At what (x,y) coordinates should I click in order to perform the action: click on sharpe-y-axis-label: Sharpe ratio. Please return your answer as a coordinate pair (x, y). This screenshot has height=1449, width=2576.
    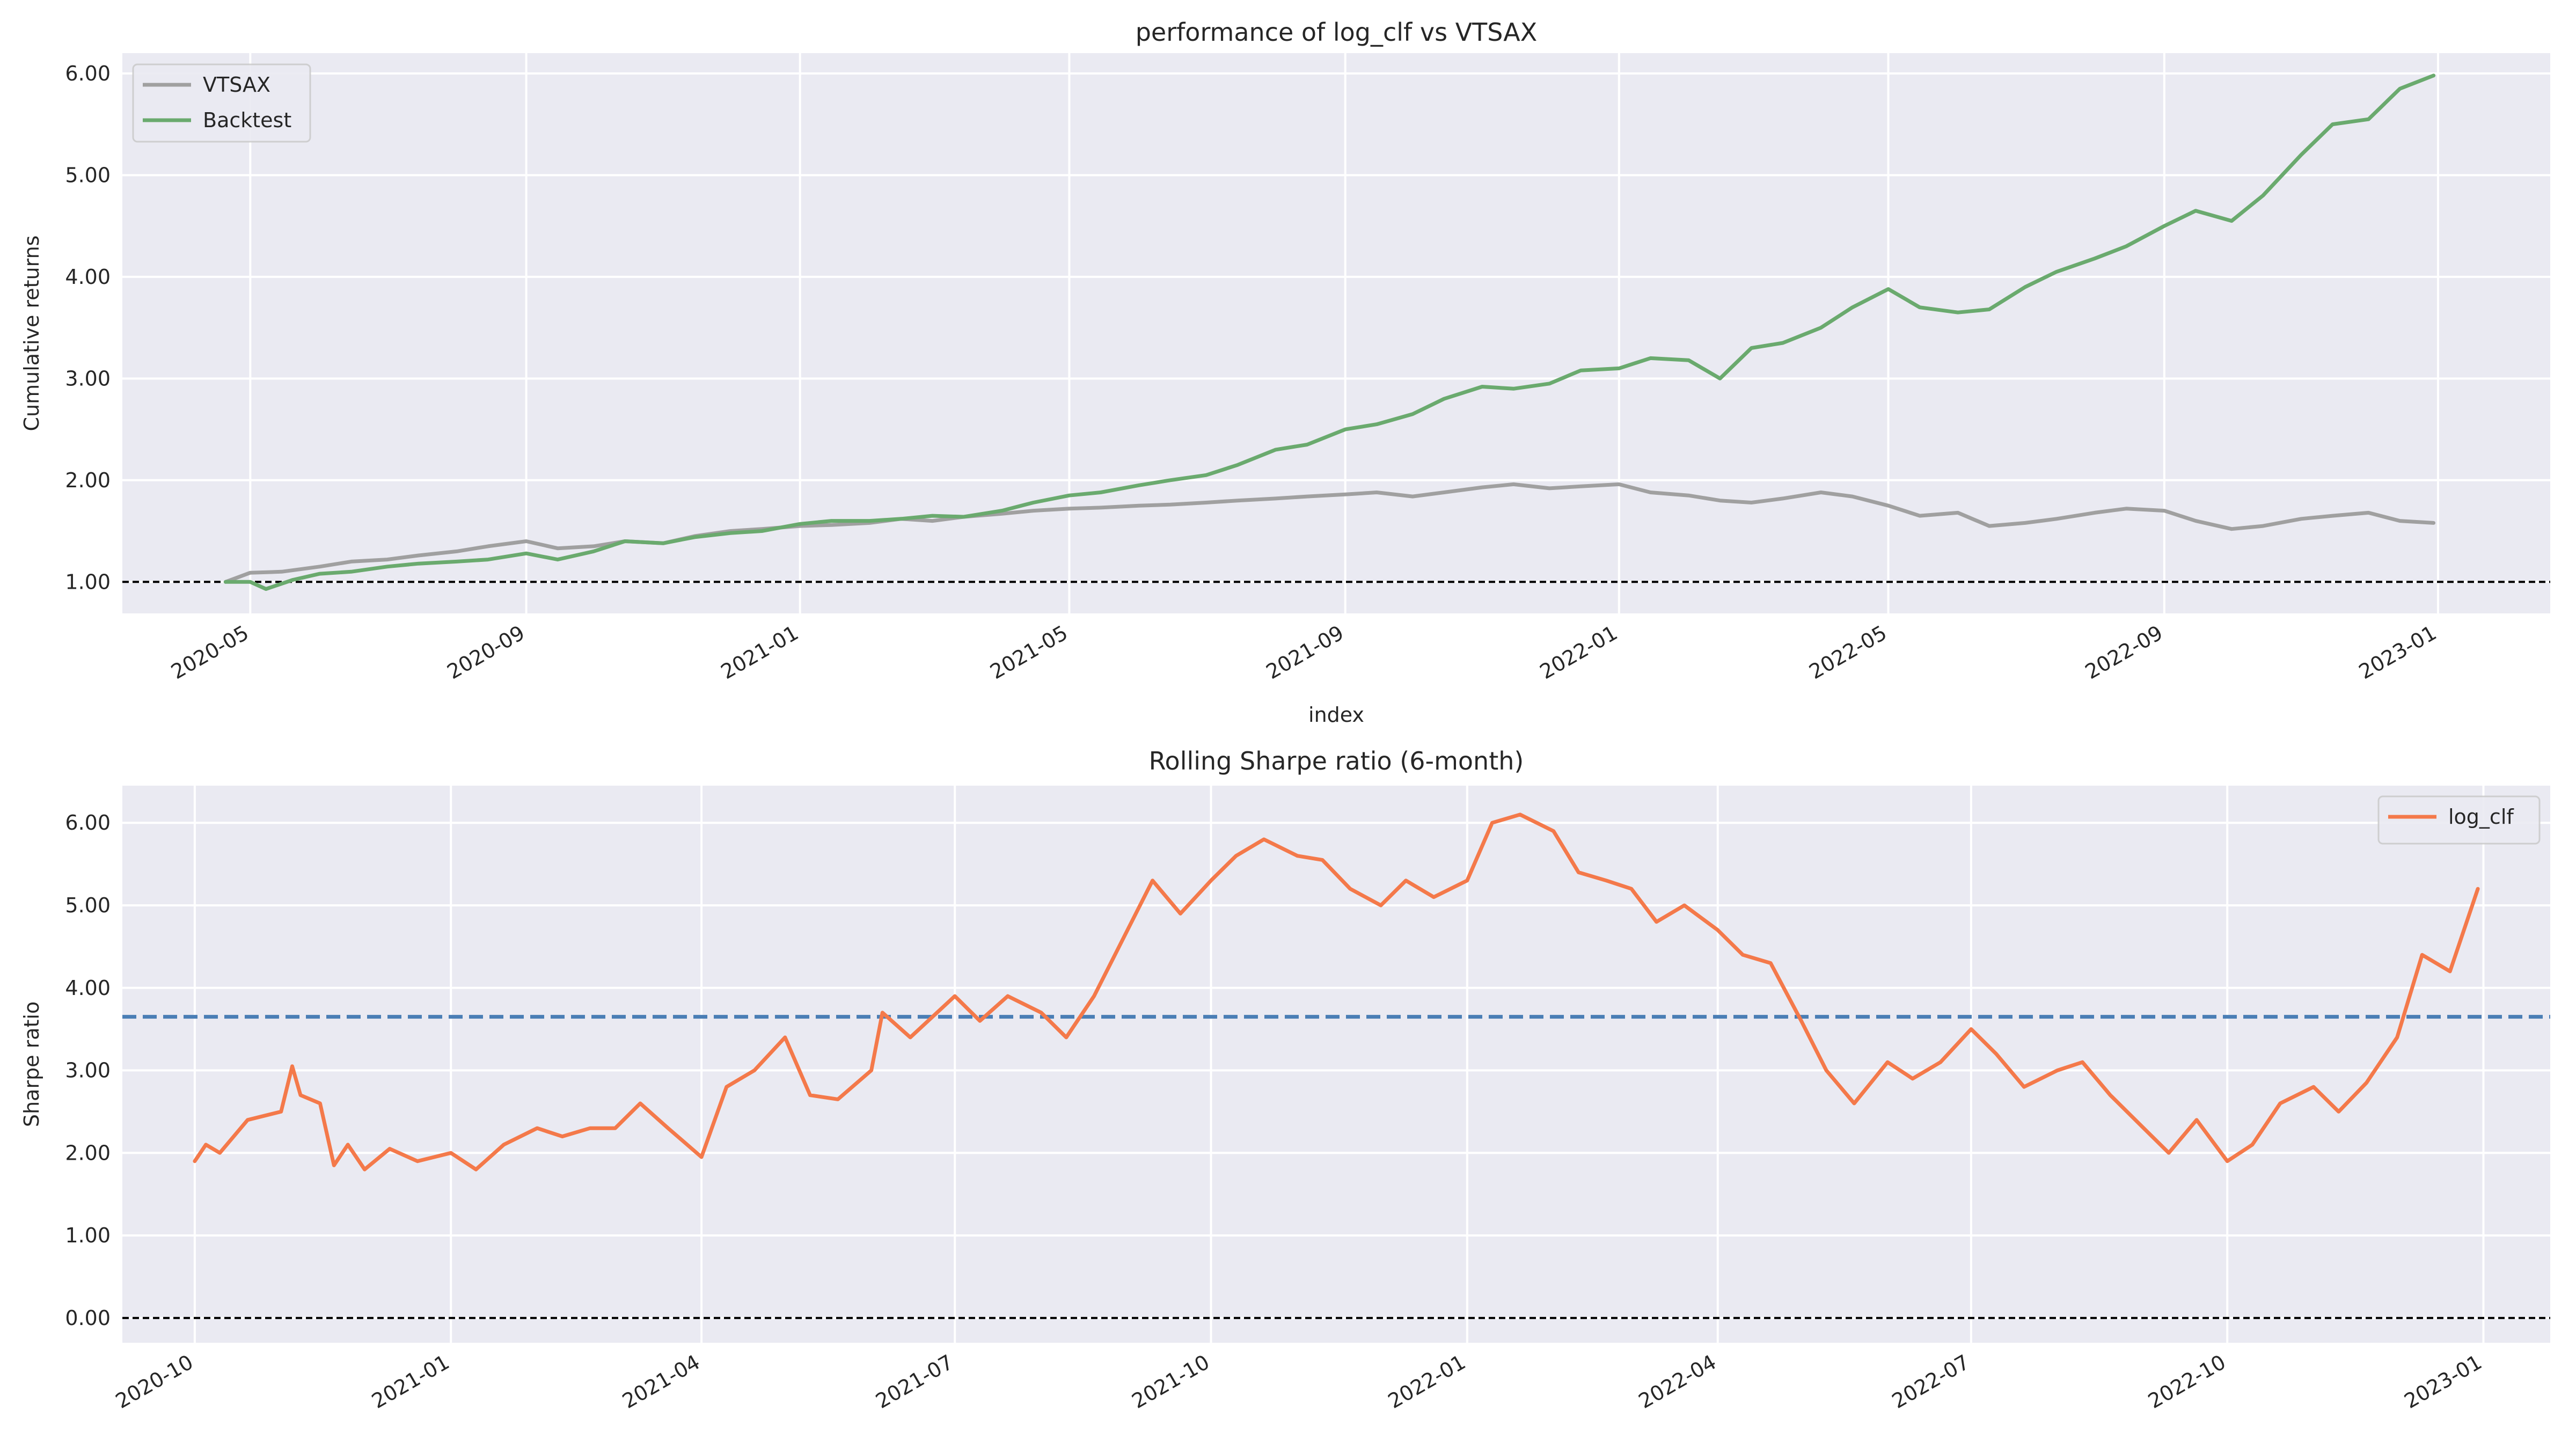
    Looking at the image, I should click on (31, 1064).